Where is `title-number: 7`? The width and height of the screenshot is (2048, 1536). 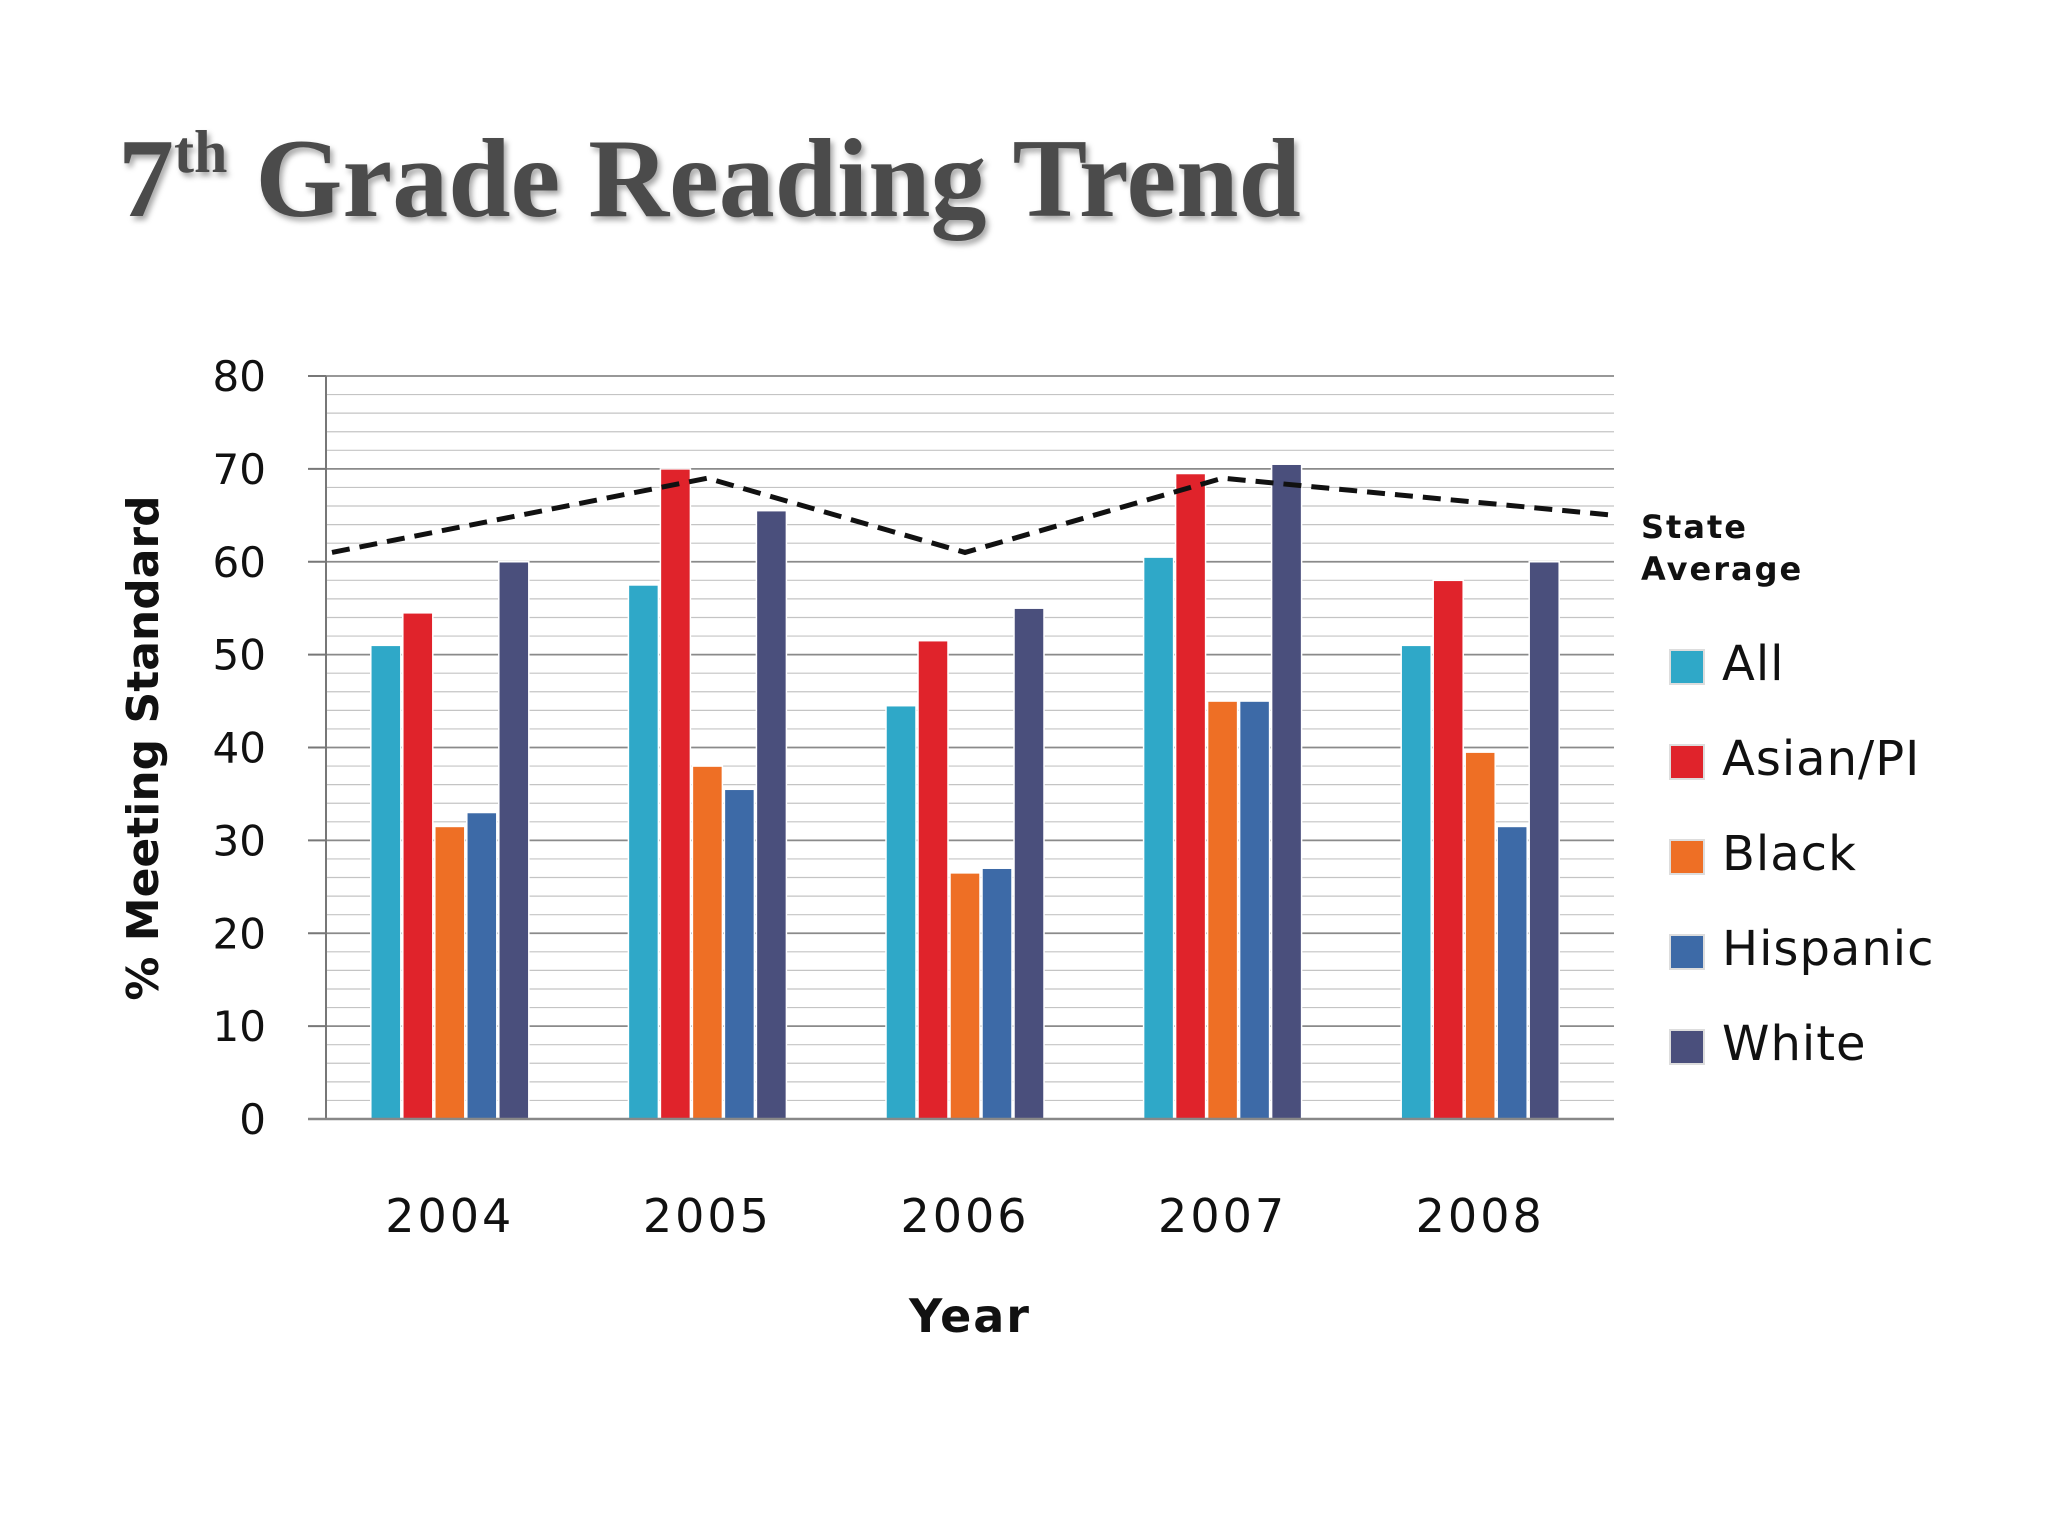 title-number: 7 is located at coordinates (146, 179).